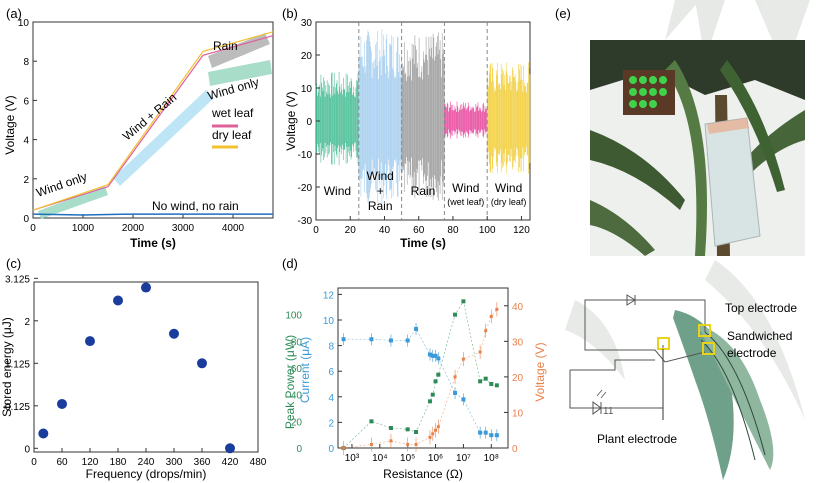 This screenshot has height=483, width=820. I want to click on panel-c-frame, so click(146, 367).